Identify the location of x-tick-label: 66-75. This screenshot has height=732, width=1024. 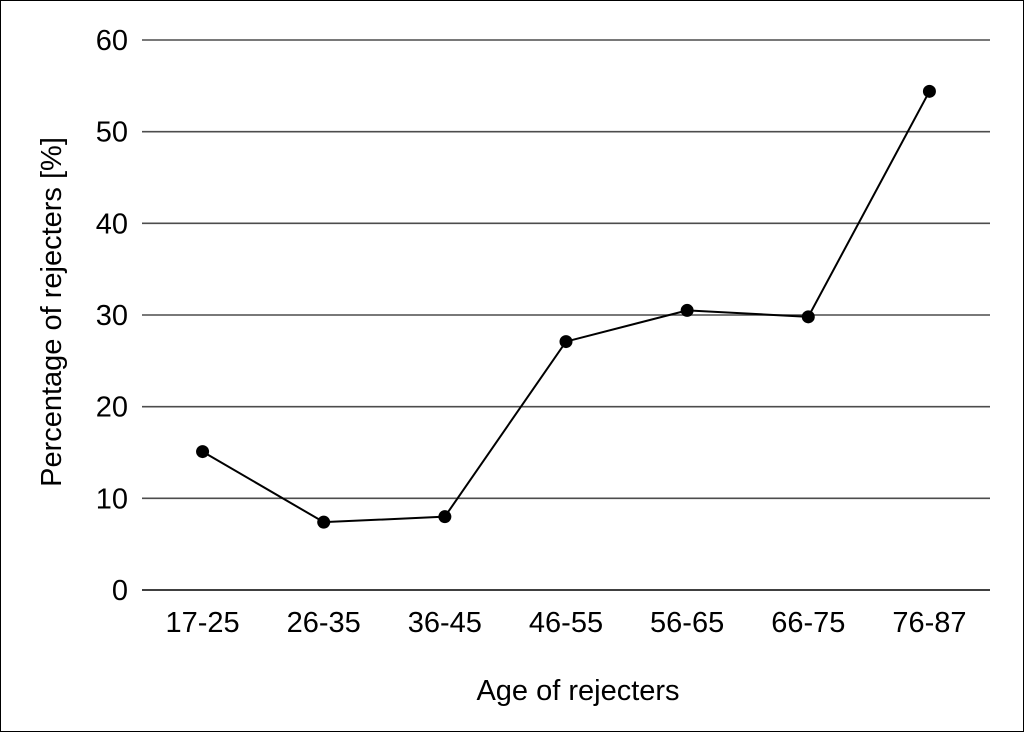
(808, 623).